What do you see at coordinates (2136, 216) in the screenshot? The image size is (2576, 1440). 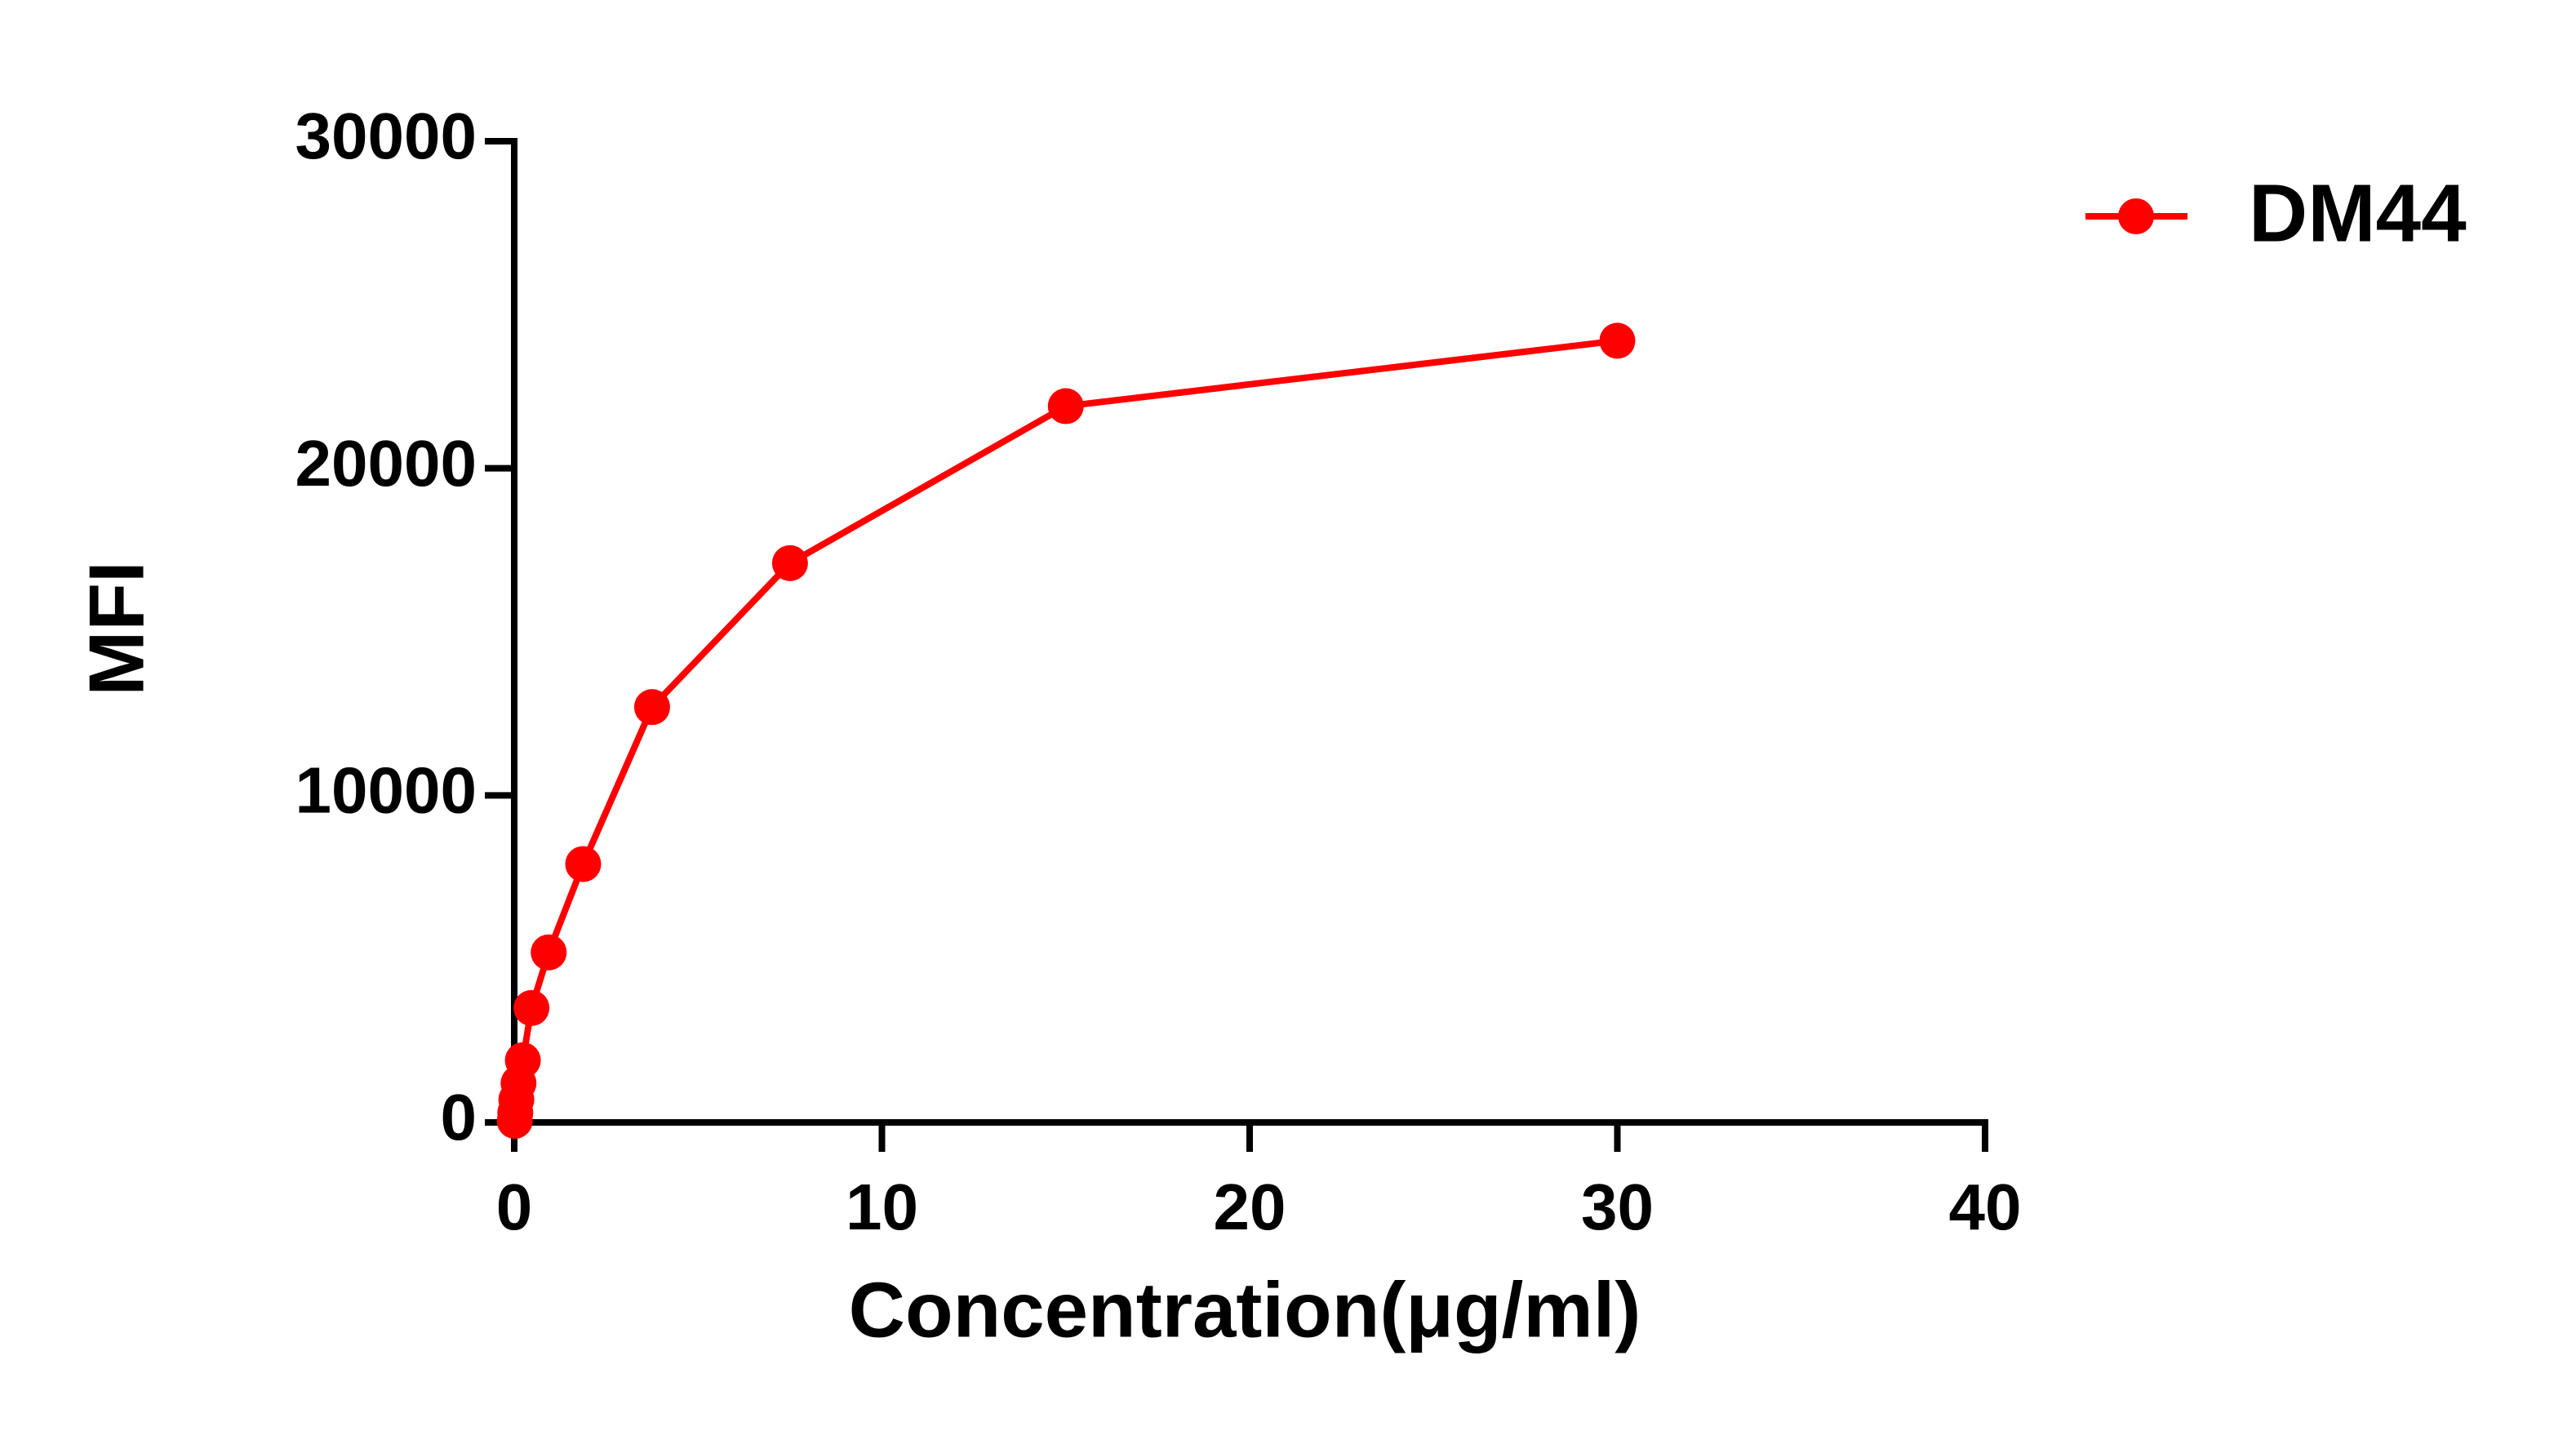 I see `legend-marker` at bounding box center [2136, 216].